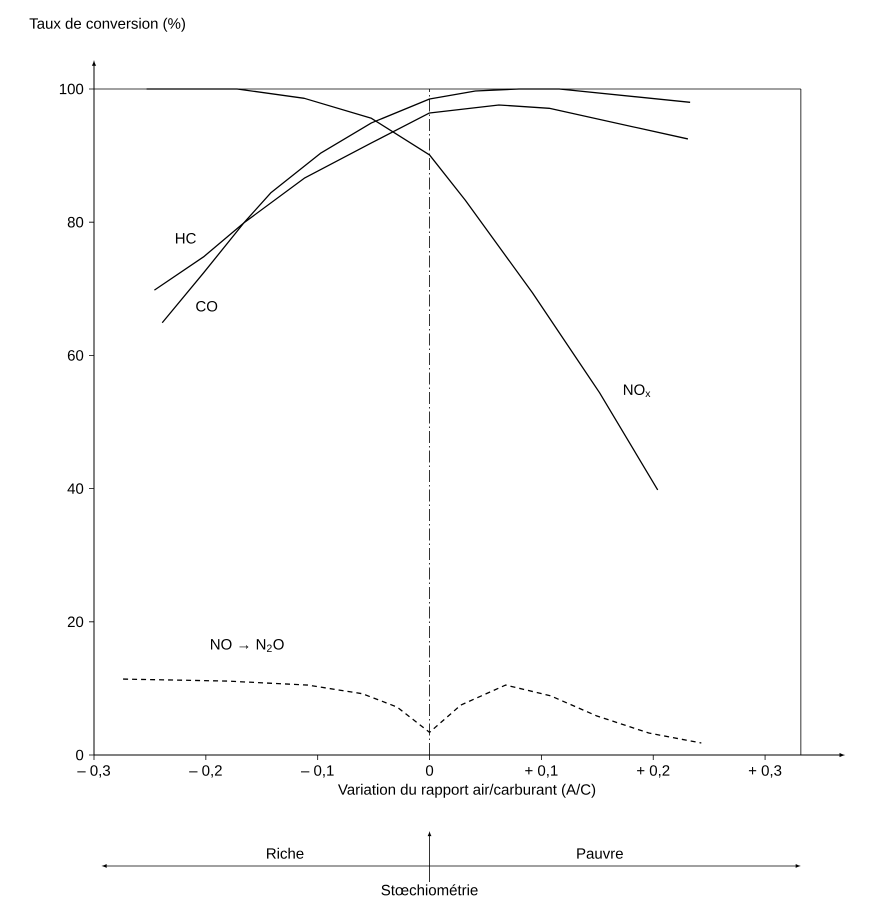  Describe the element at coordinates (72, 89) in the screenshot. I see `y-tick-label: 100` at that location.